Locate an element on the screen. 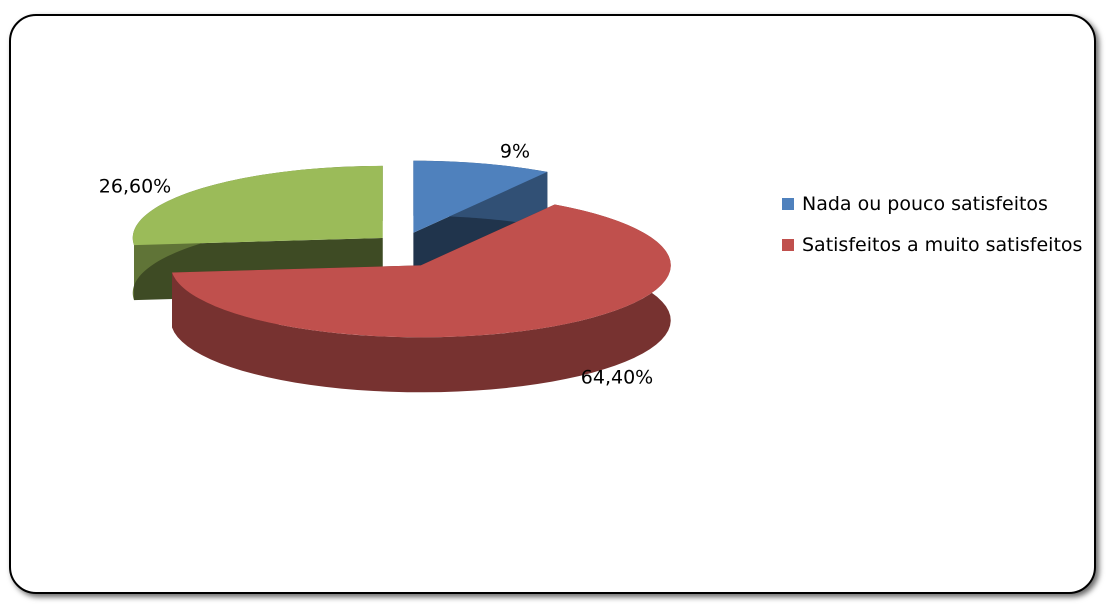 The image size is (1108, 606). data-label: 9% is located at coordinates (515, 152).